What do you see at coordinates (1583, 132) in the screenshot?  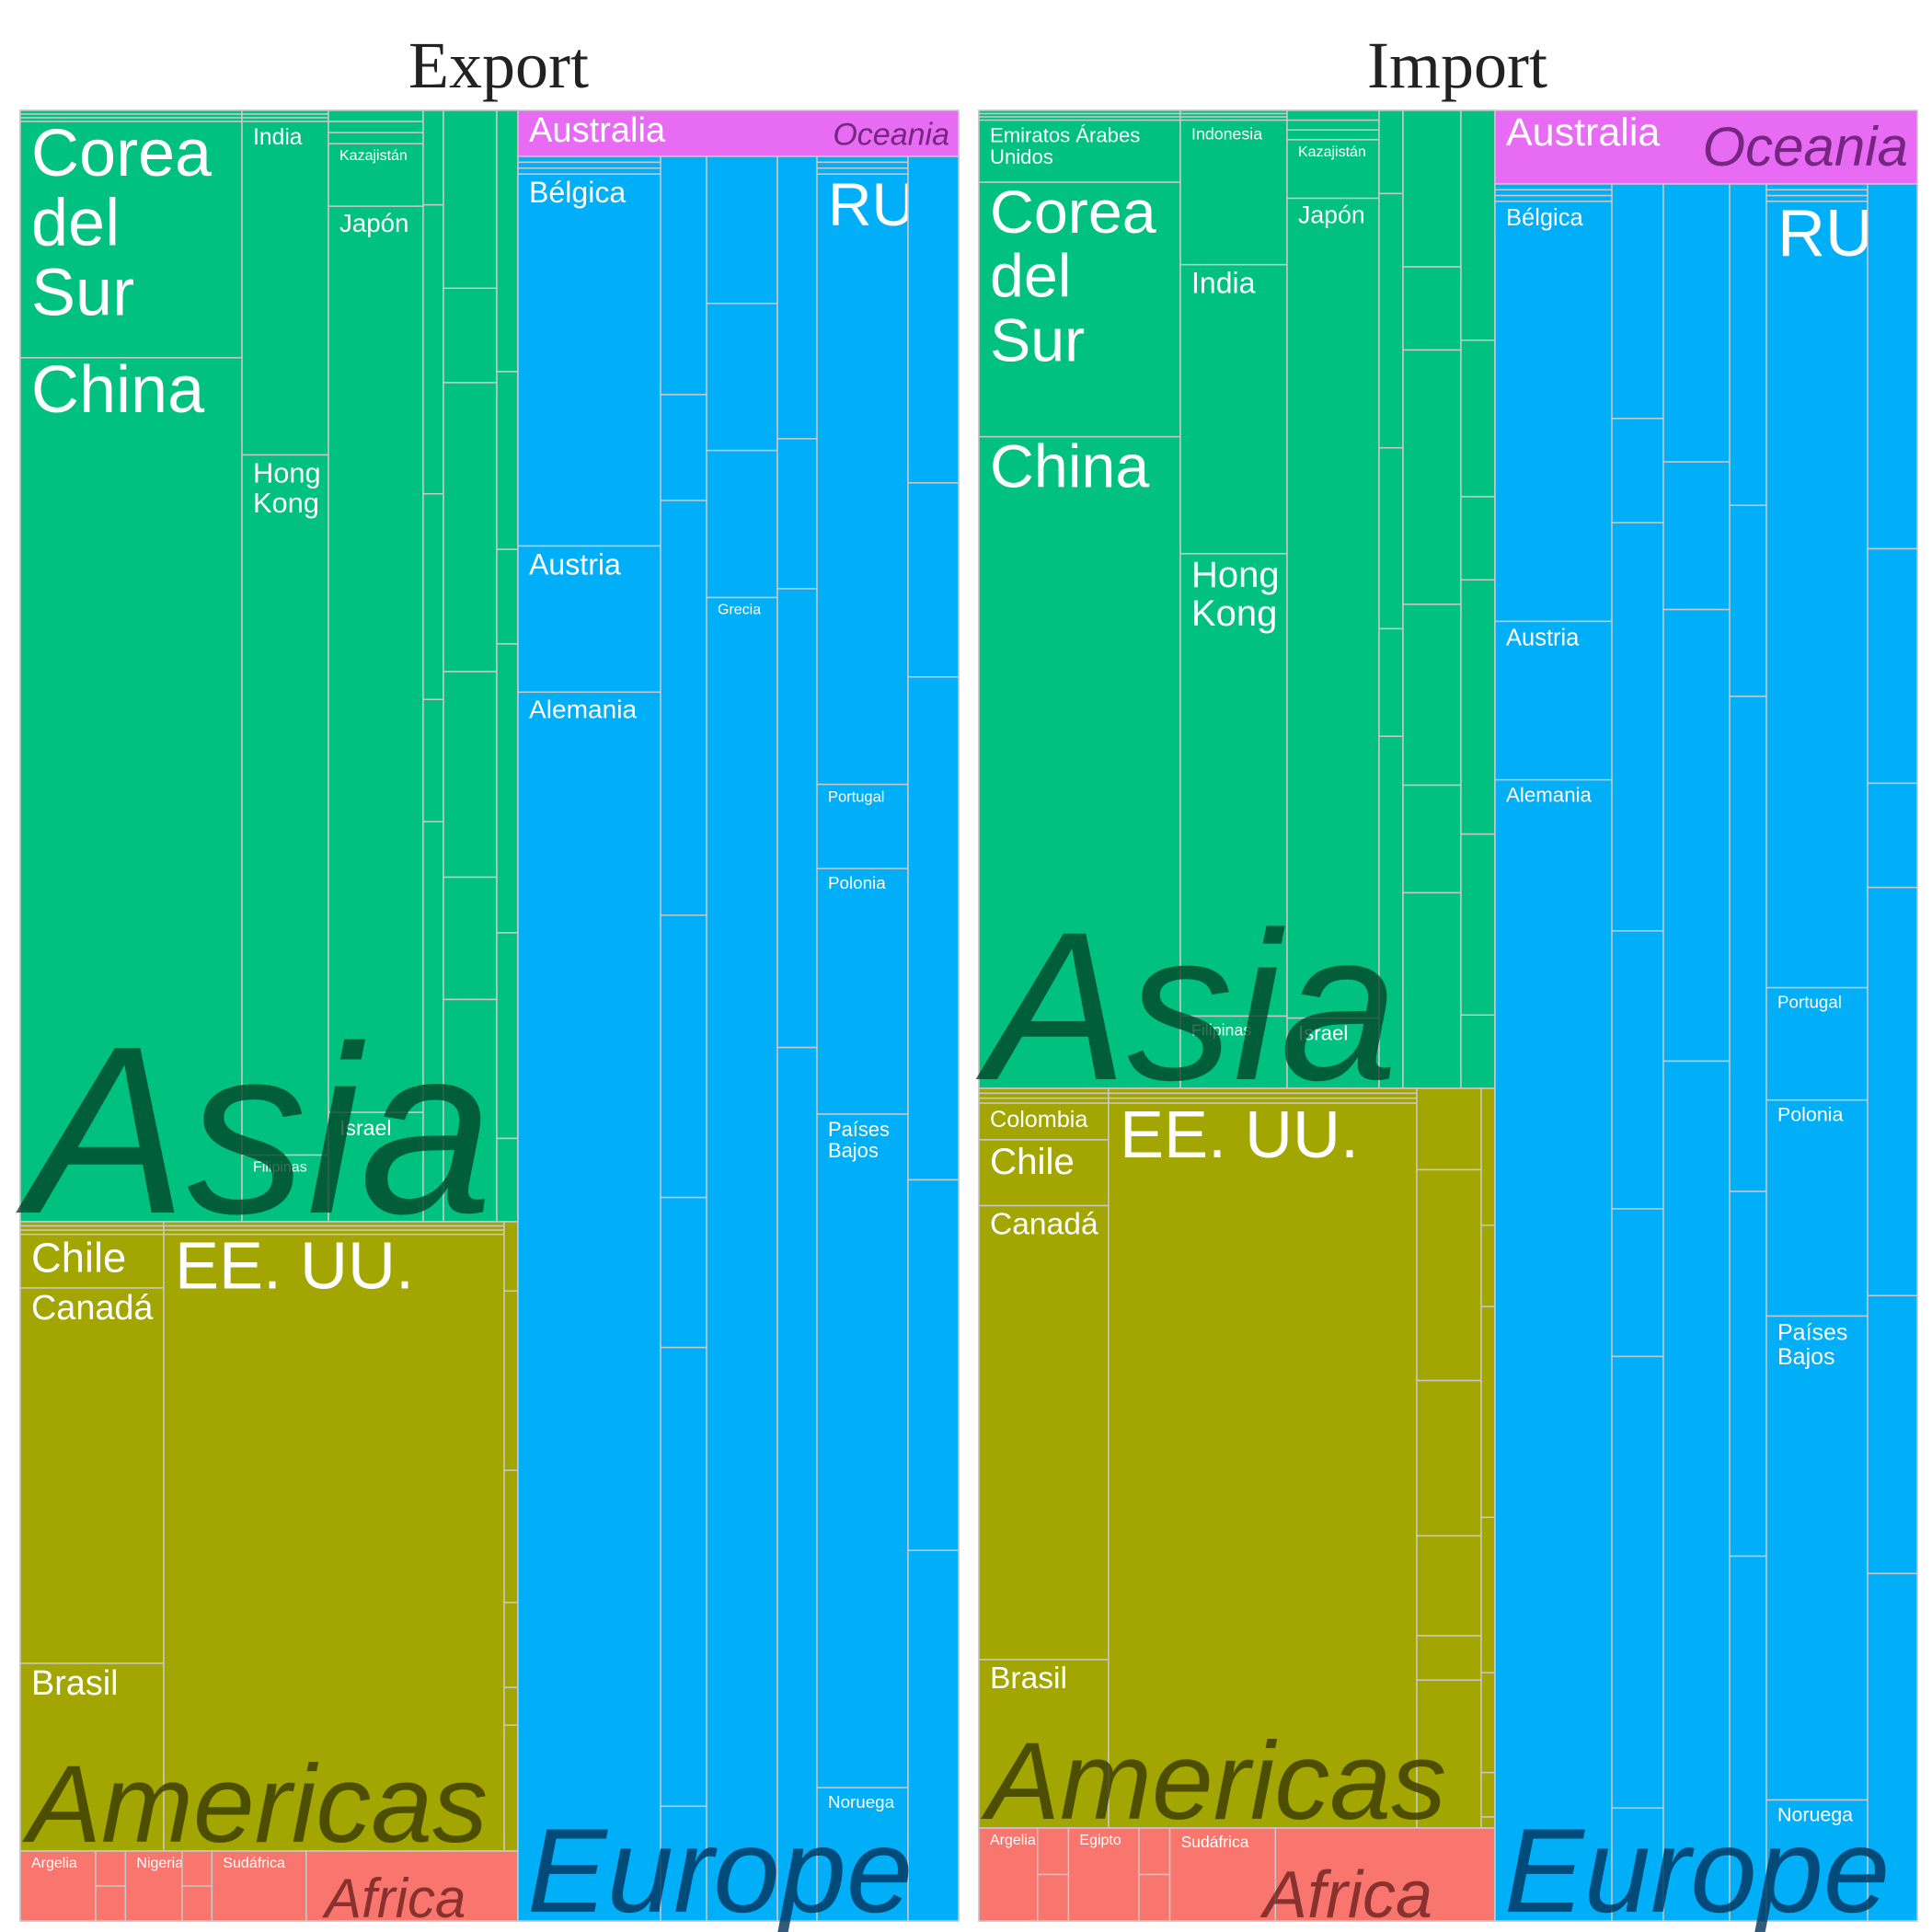 I see `import-oceania-australia-label: Australia` at bounding box center [1583, 132].